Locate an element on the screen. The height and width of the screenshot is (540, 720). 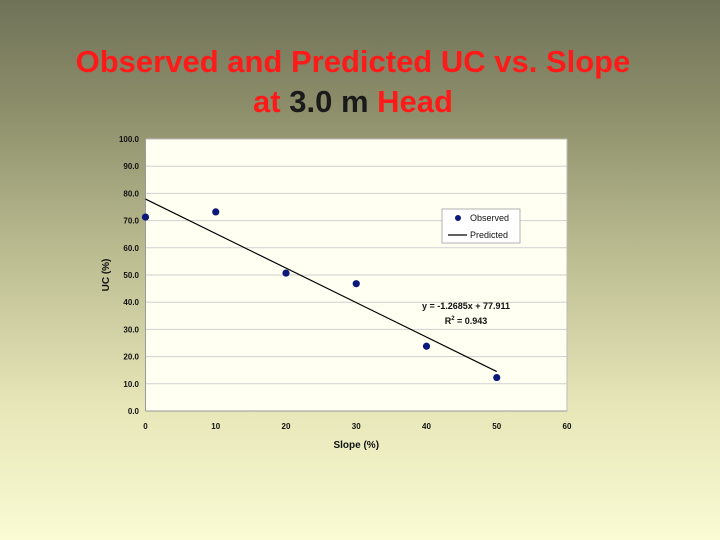
title-line-2-suffix: Head is located at coordinates (410, 101).